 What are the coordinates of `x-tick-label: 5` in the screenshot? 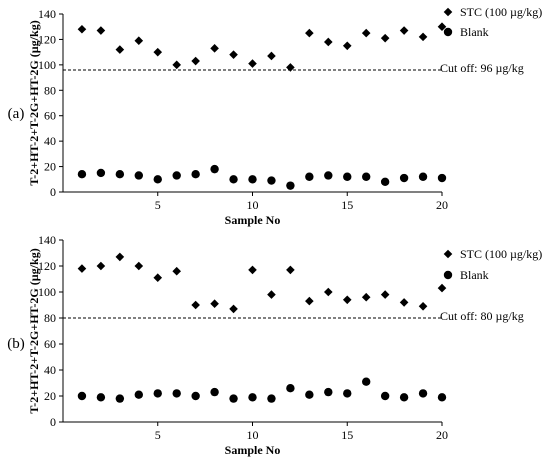 It's located at (158, 435).